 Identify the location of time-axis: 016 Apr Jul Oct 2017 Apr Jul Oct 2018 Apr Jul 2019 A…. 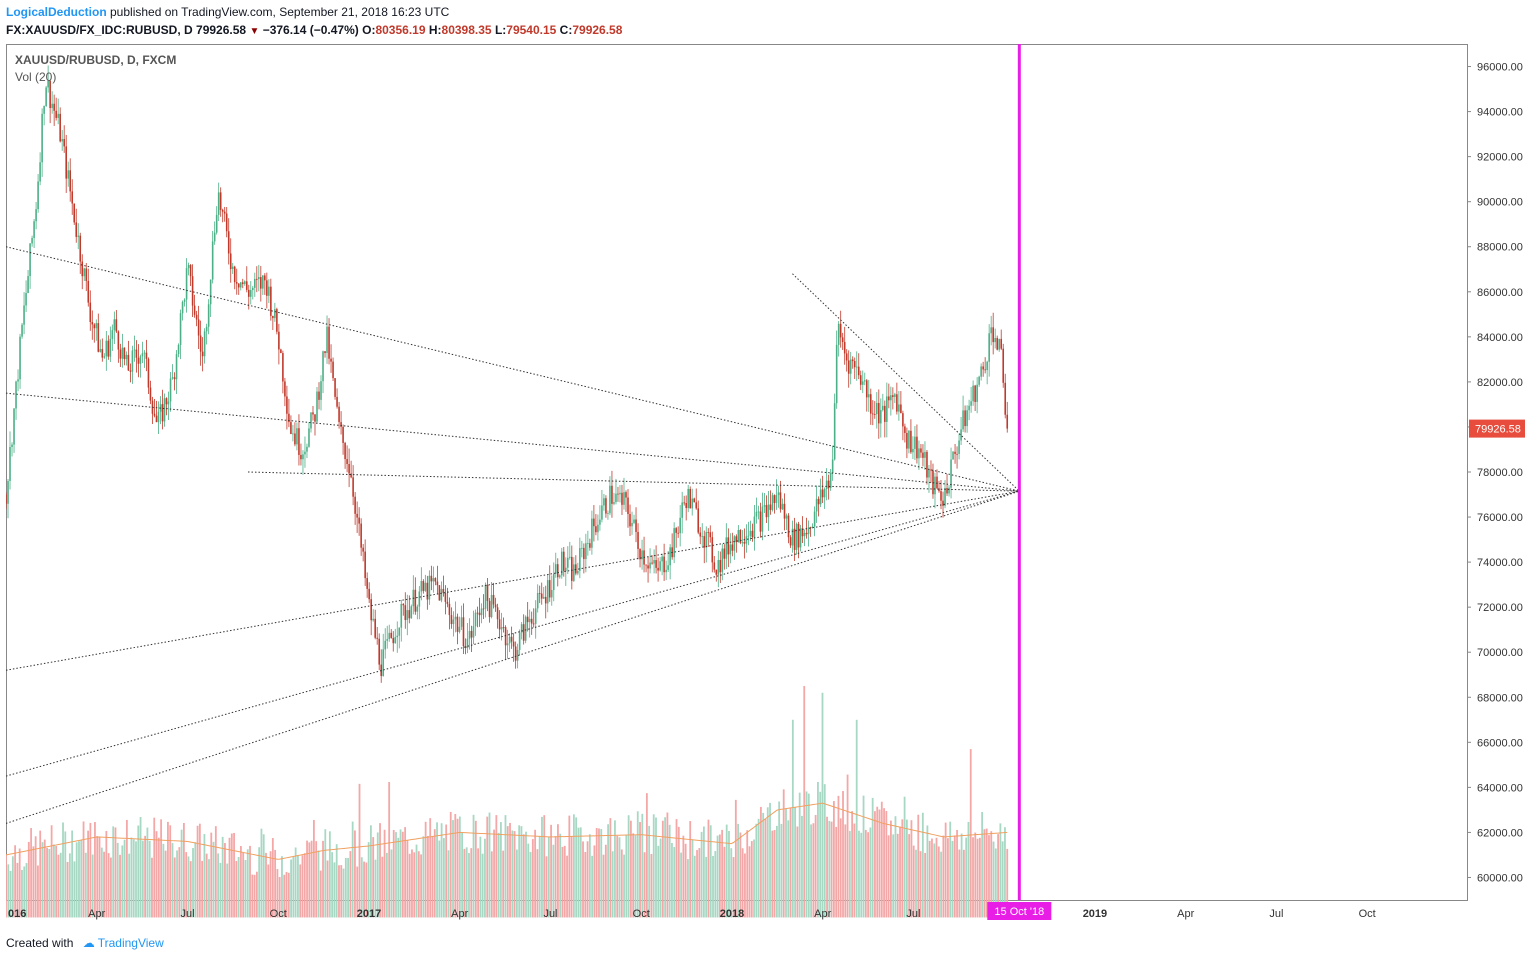
(692, 914).